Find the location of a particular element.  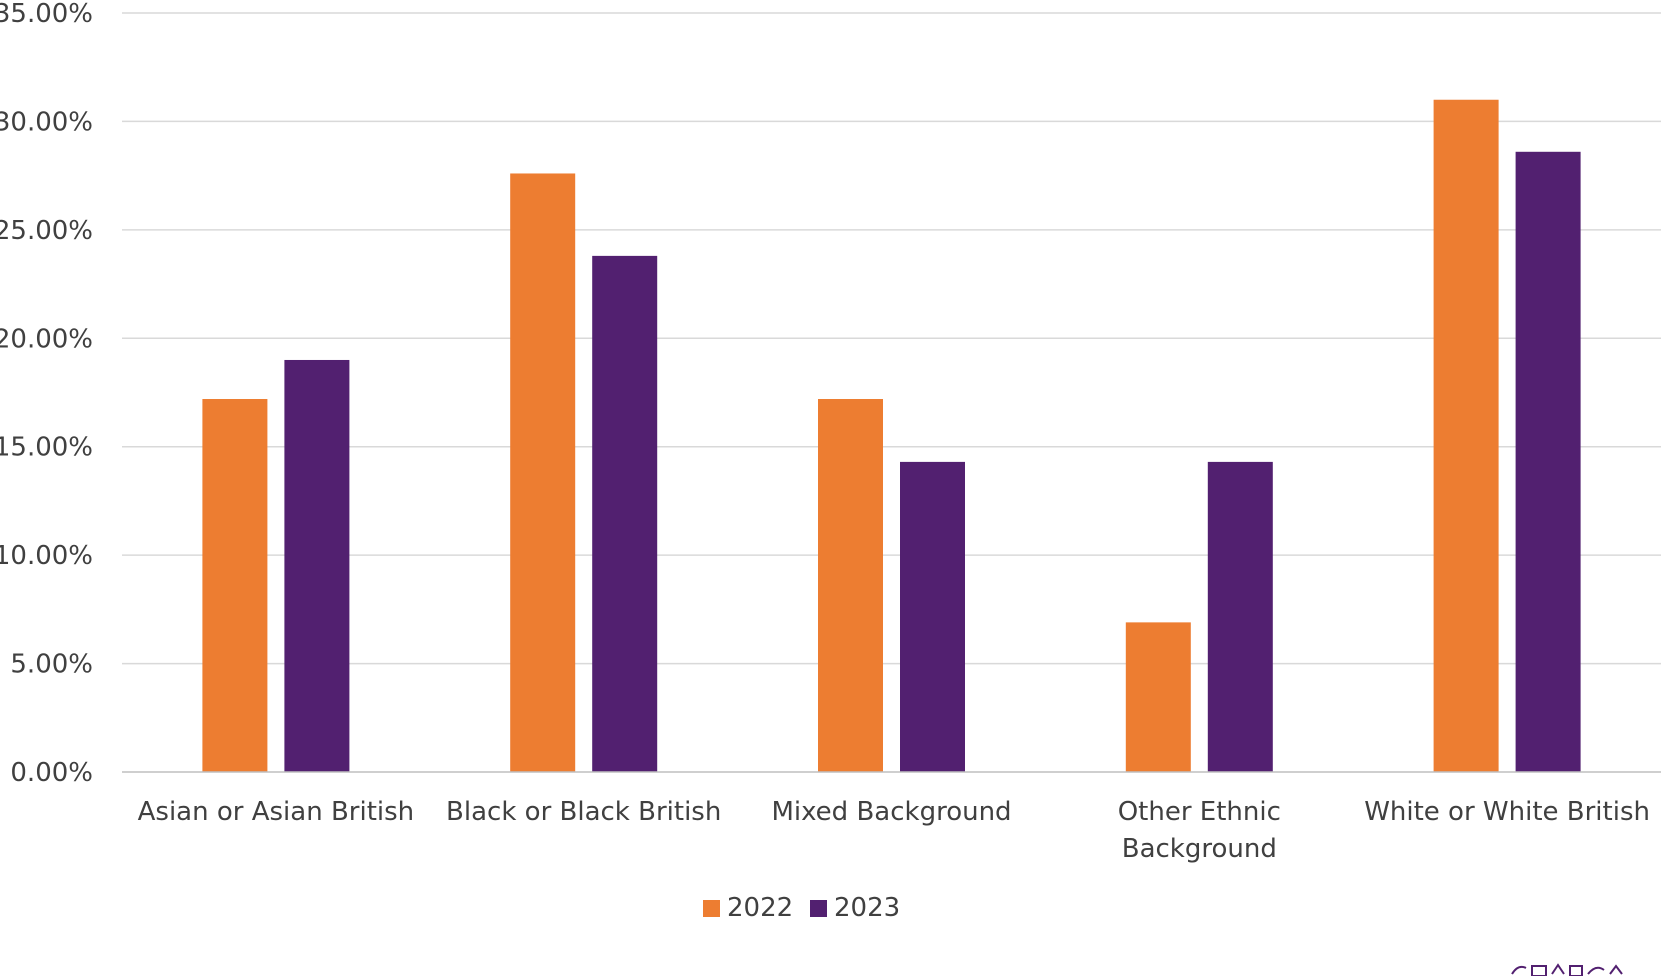

y-tick-label: 5.00% is located at coordinates (51, 665).